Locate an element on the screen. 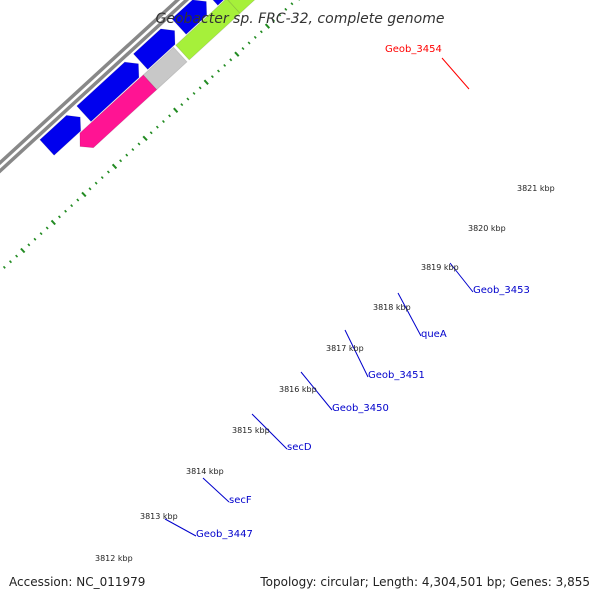  map-title: Geobacter sp. FRC-32, complete genome is located at coordinates (300, 19).